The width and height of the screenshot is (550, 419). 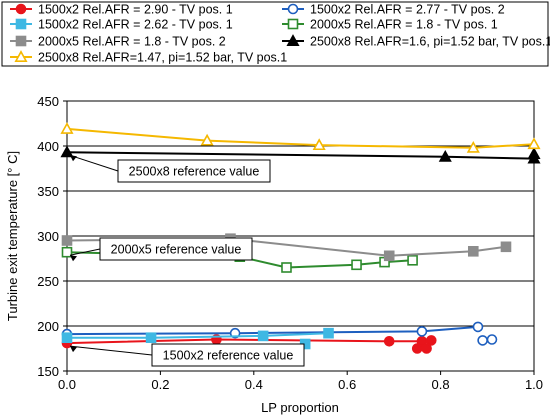 What do you see at coordinates (347, 384) in the screenshot?
I see `x-tick-label: 0.6` at bounding box center [347, 384].